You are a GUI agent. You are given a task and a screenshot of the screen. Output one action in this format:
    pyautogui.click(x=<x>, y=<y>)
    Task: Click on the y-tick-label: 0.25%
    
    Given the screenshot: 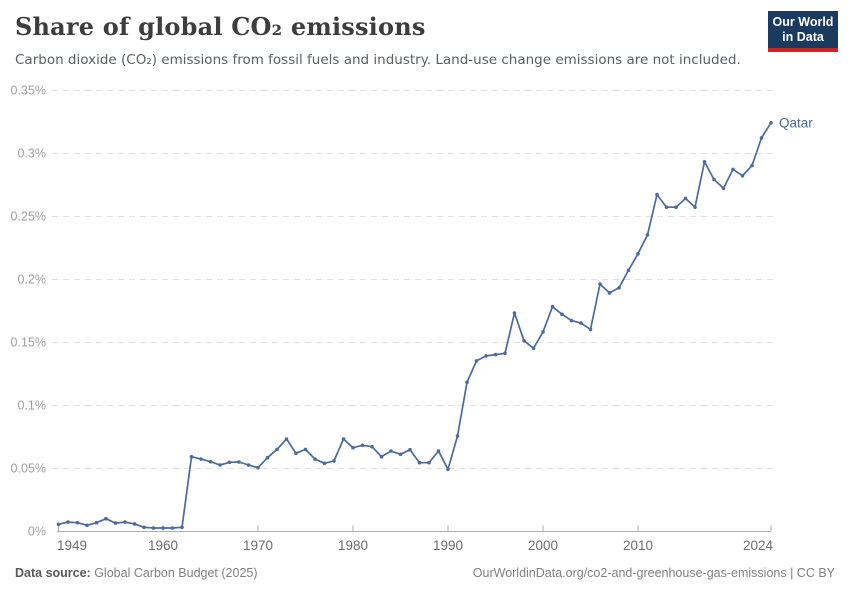 What is the action you would take?
    pyautogui.click(x=28, y=217)
    